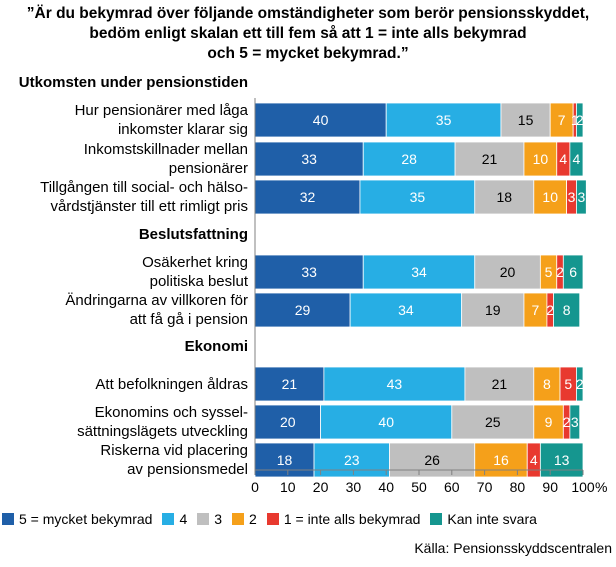 The image size is (616, 567). Describe the element at coordinates (133, 82) in the screenshot. I see `group-heading: Utkomsten under pensionstiden` at that location.